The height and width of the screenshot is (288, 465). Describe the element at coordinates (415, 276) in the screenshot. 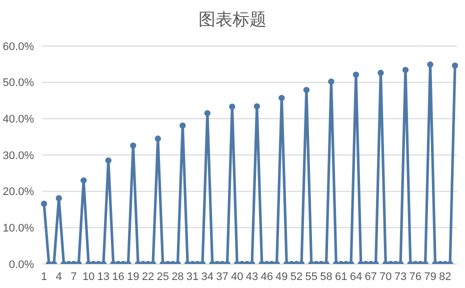

I see `x-tick-label: 76` at that location.